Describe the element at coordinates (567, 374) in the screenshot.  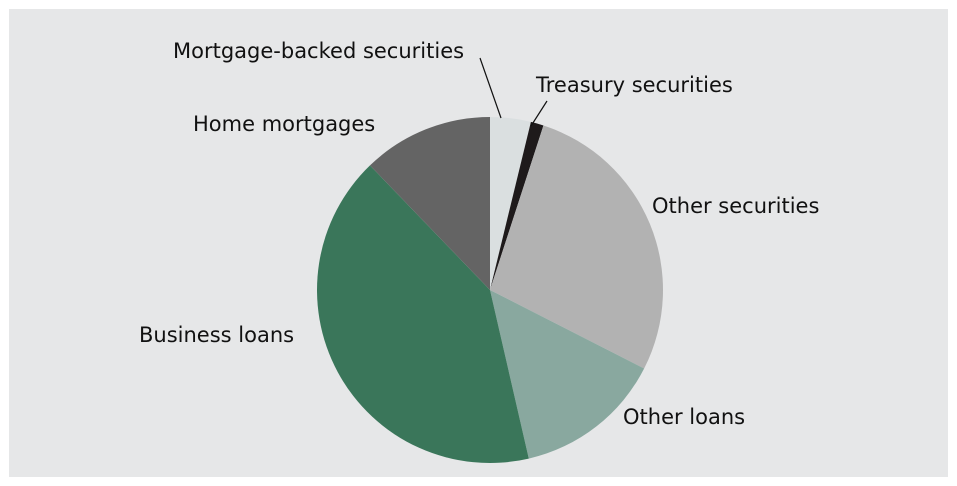
I see `pie-slice-other-loans` at that location.